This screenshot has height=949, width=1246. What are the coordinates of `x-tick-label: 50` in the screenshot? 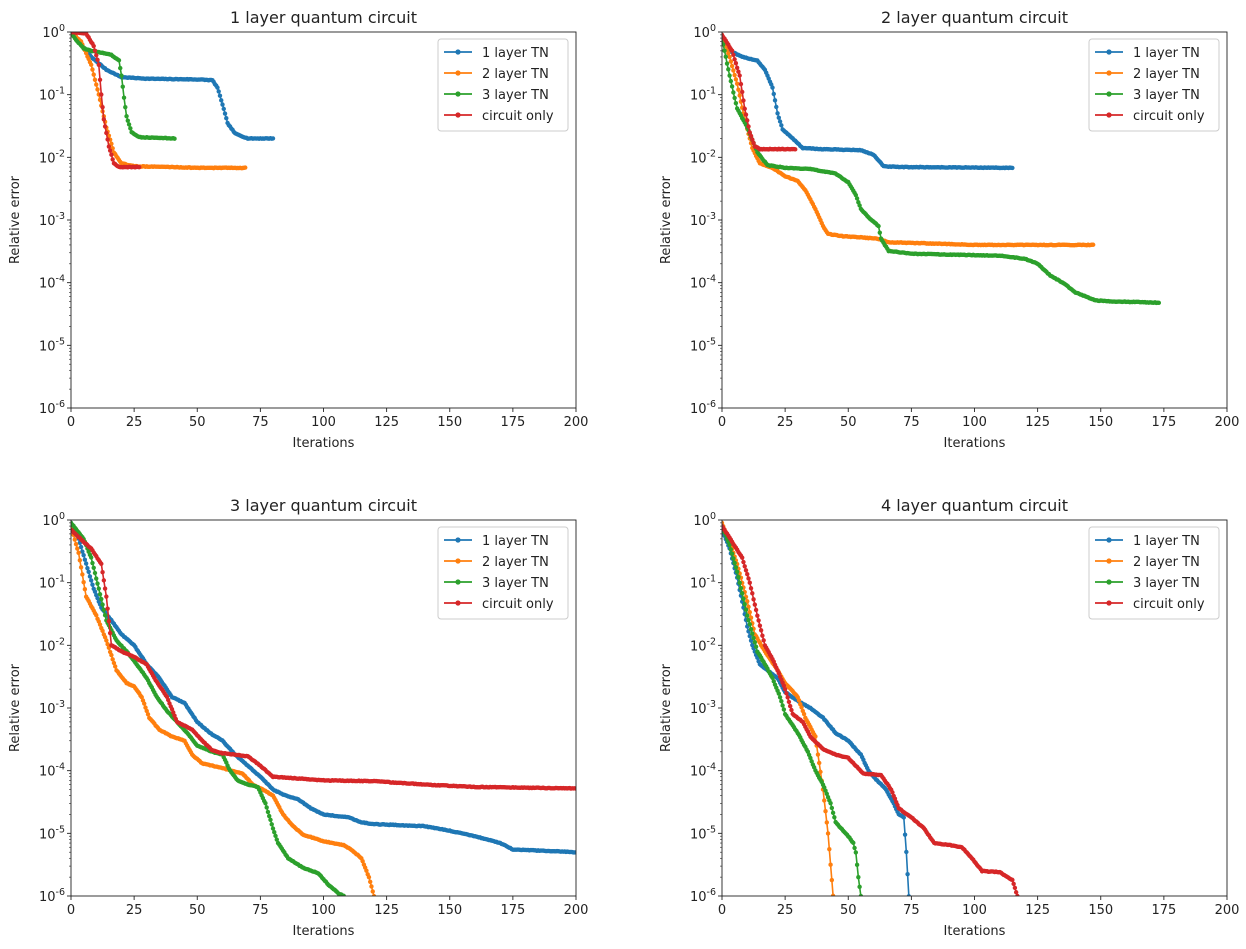 It's located at (197, 910).